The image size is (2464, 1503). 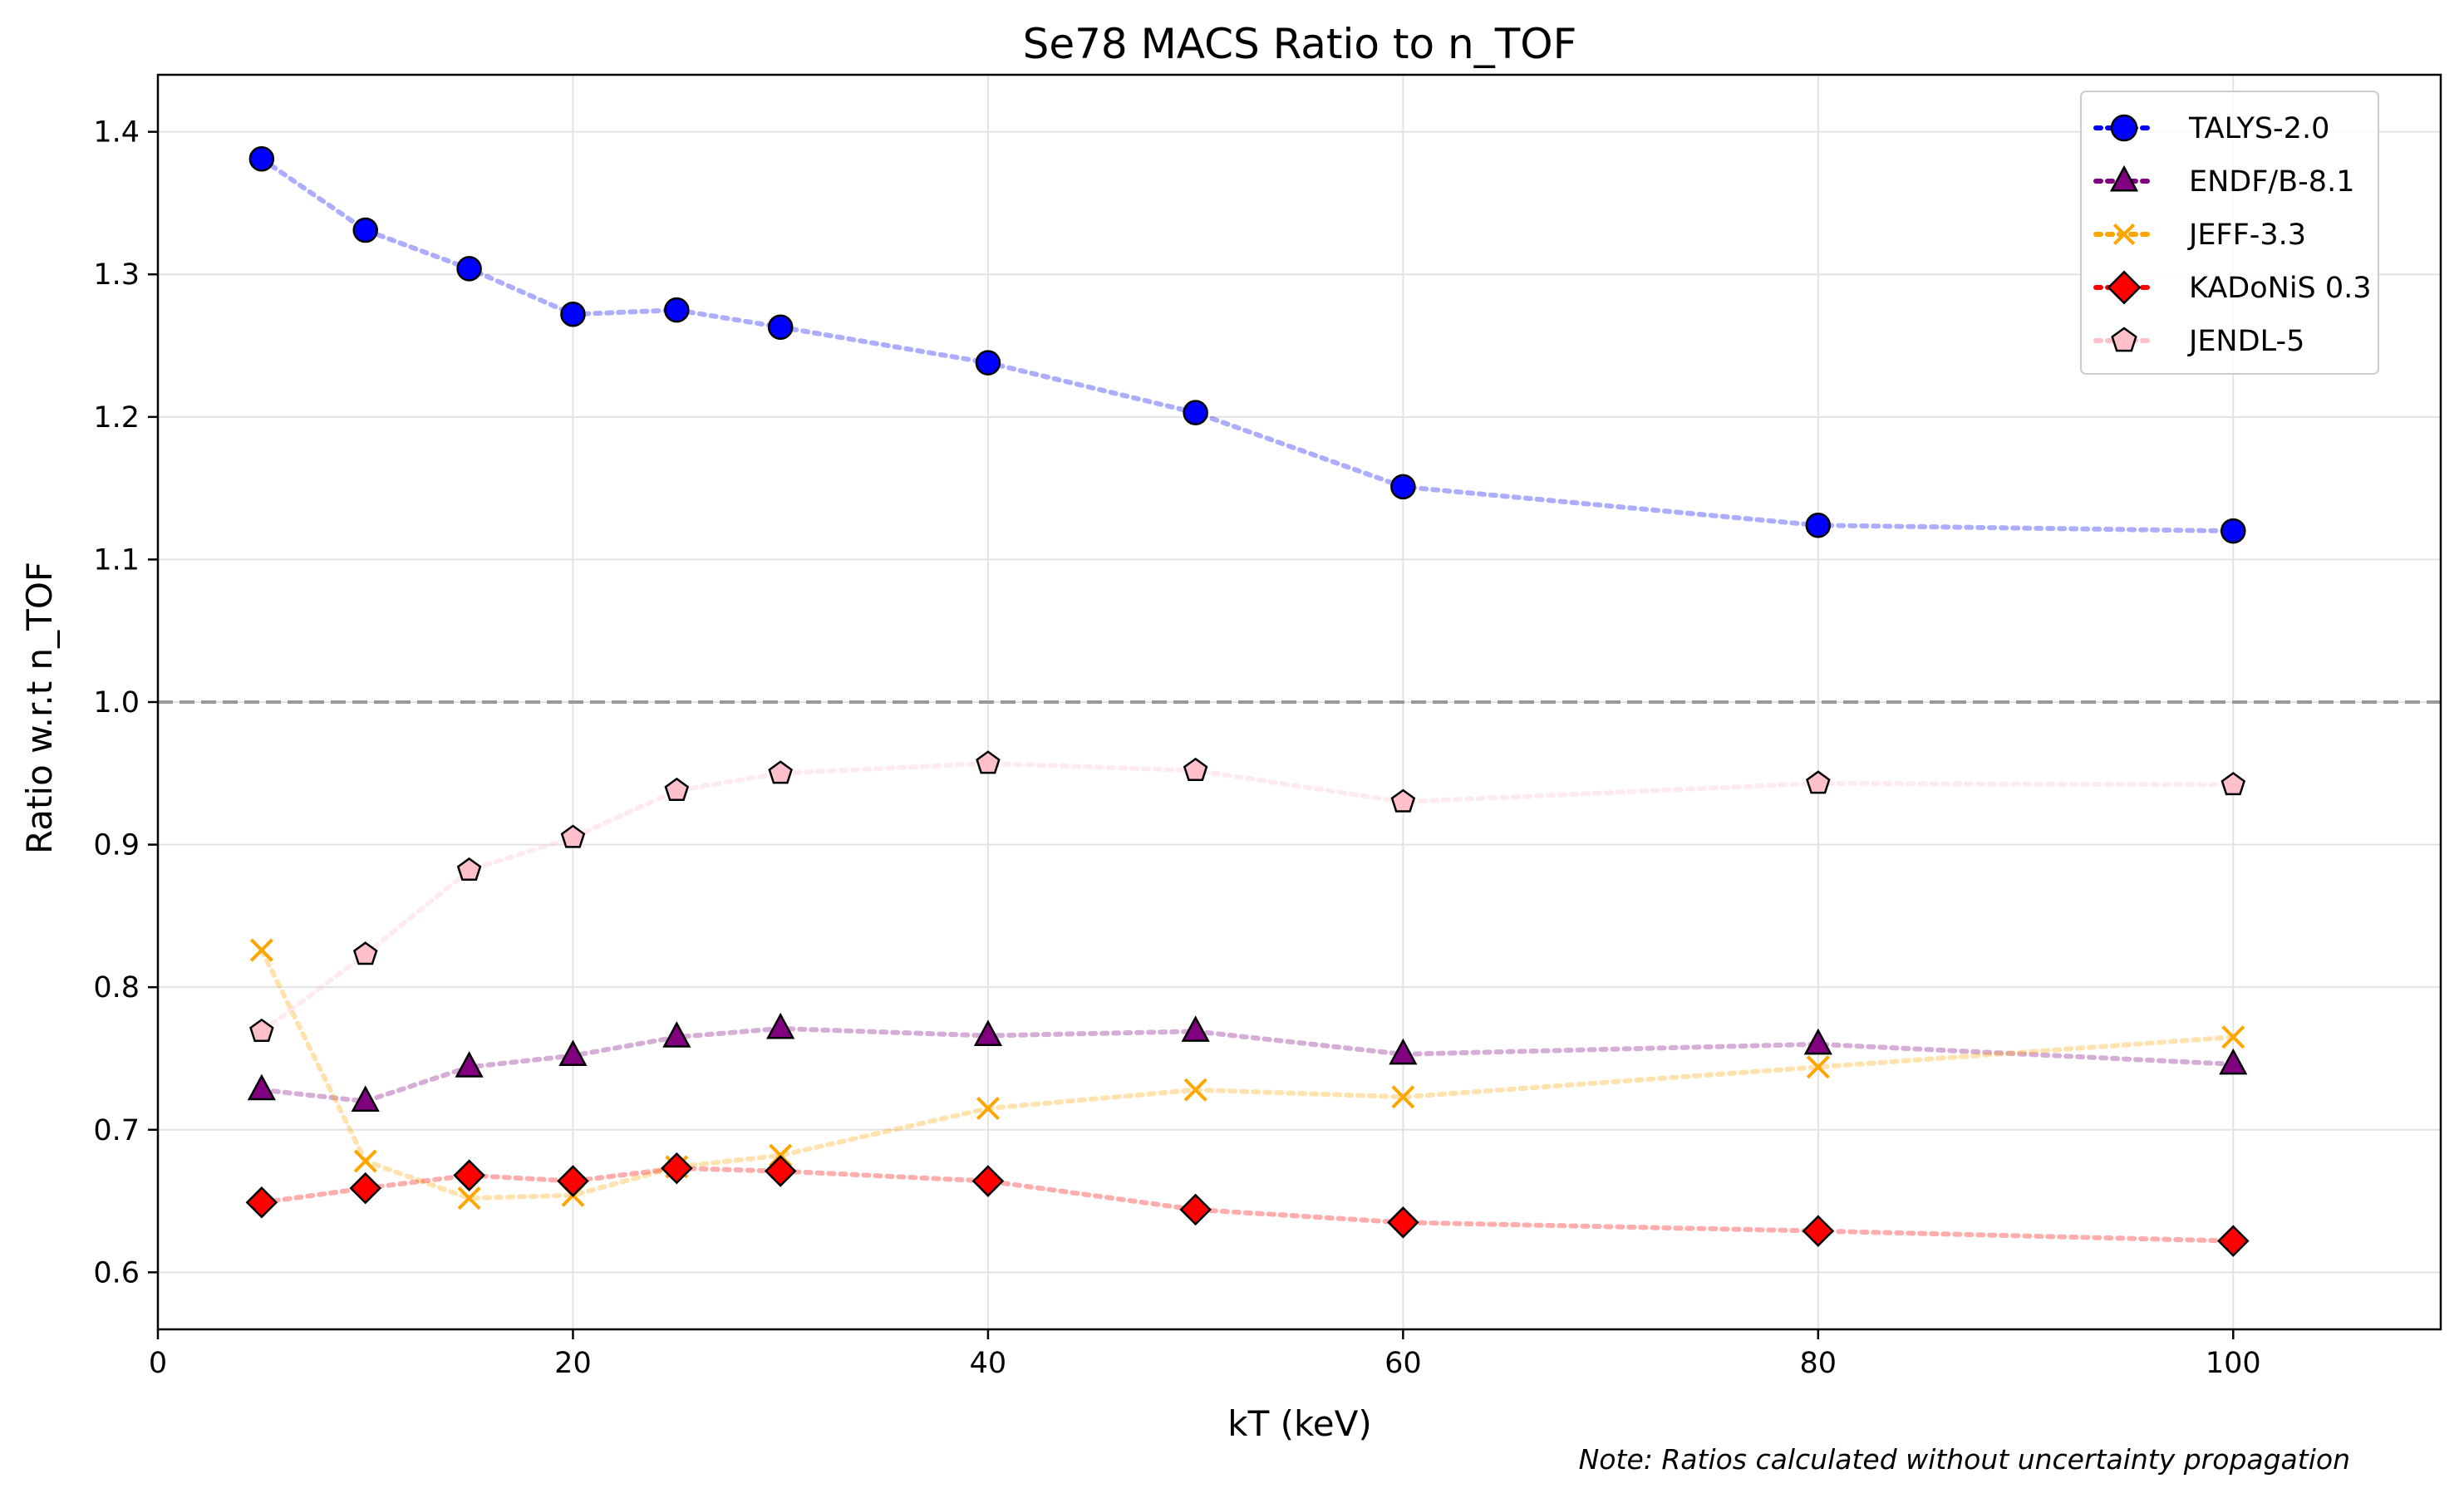 What do you see at coordinates (117, 703) in the screenshot?
I see `y-tick-label: 1.0` at bounding box center [117, 703].